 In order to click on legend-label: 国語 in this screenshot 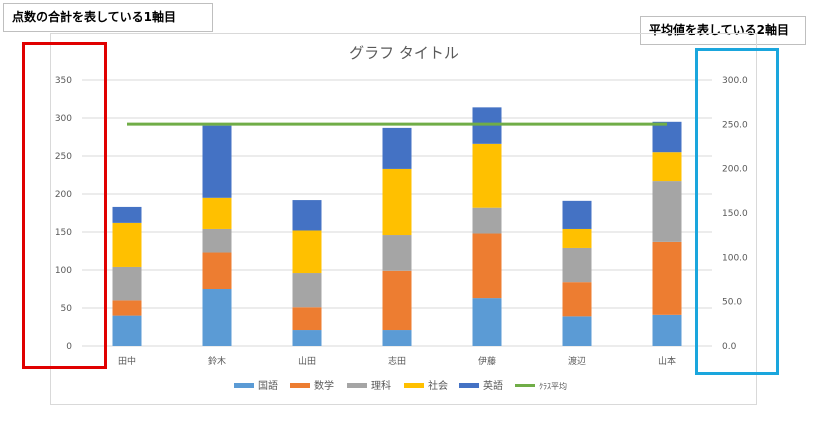, I will do `click(268, 385)`.